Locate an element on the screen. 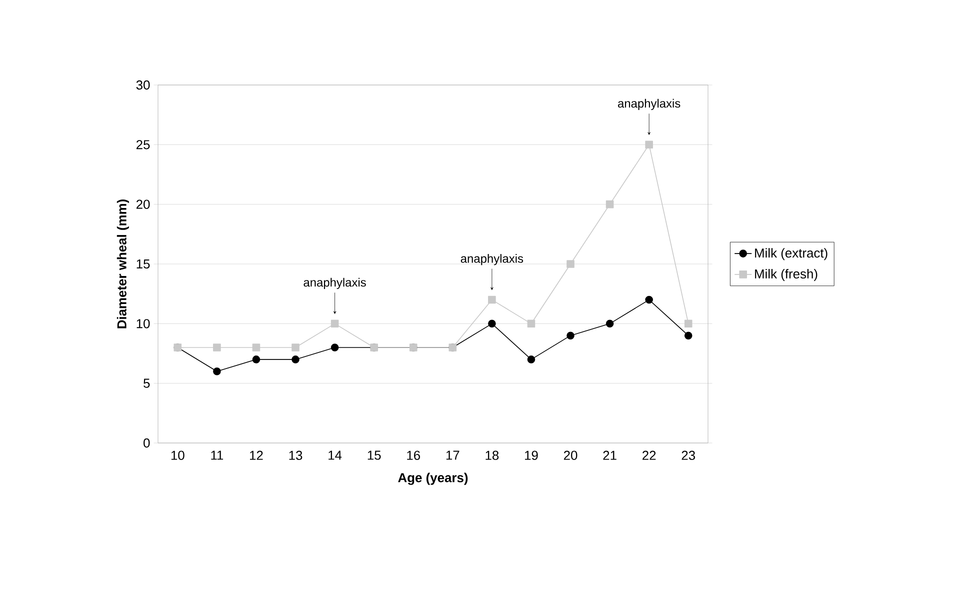  x-tick-label: 17 is located at coordinates (453, 455).